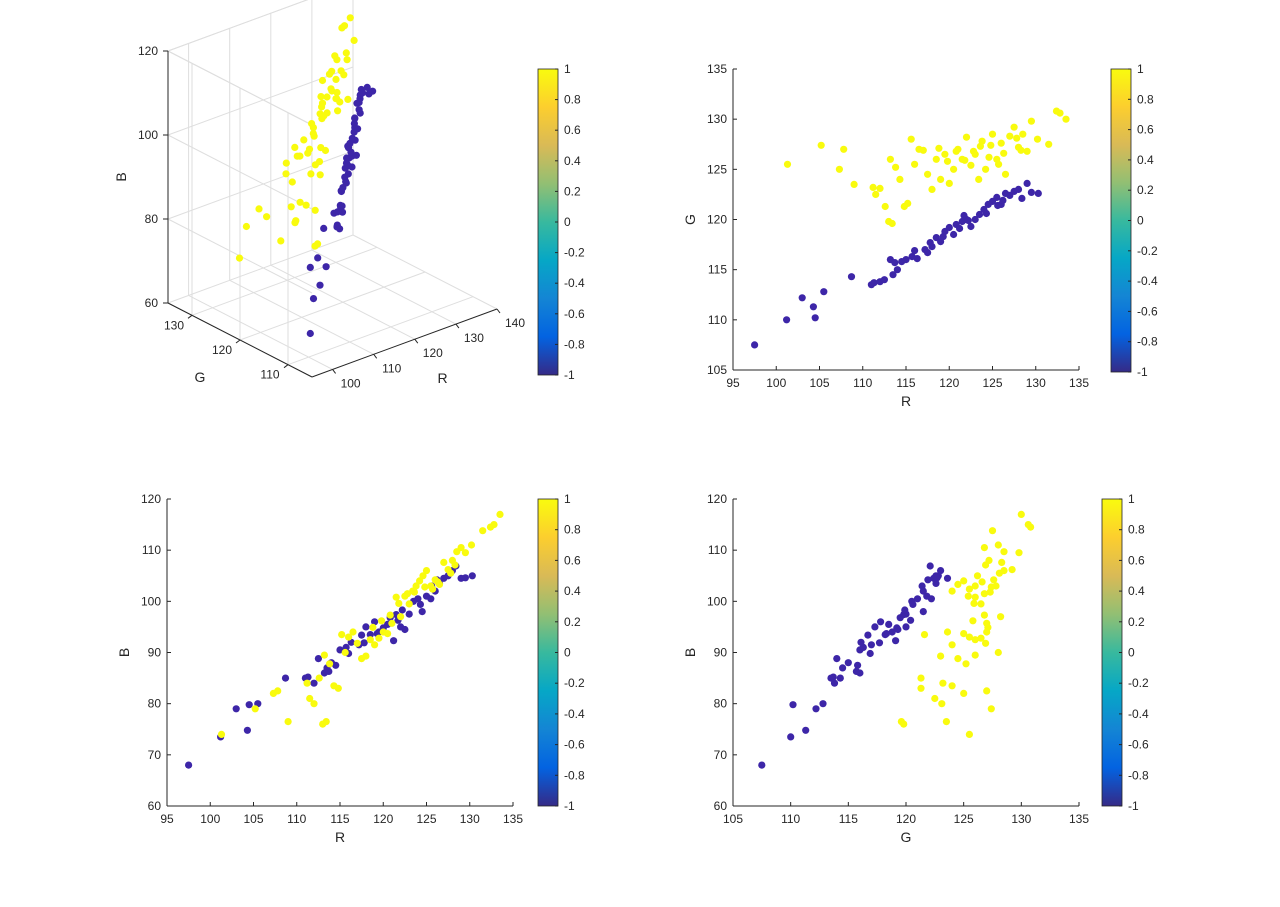 The image size is (1280, 907). I want to click on colorbar-tick-label: 0.8, so click(1136, 530).